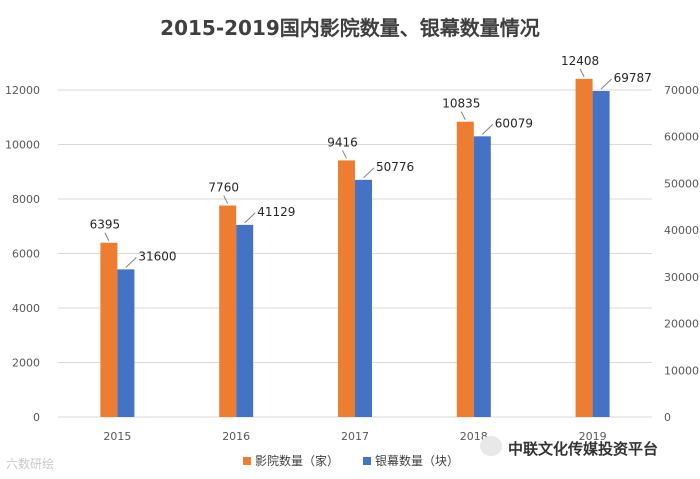 The width and height of the screenshot is (700, 479). Describe the element at coordinates (36, 417) in the screenshot. I see `y-left-tick-label: 0` at that location.